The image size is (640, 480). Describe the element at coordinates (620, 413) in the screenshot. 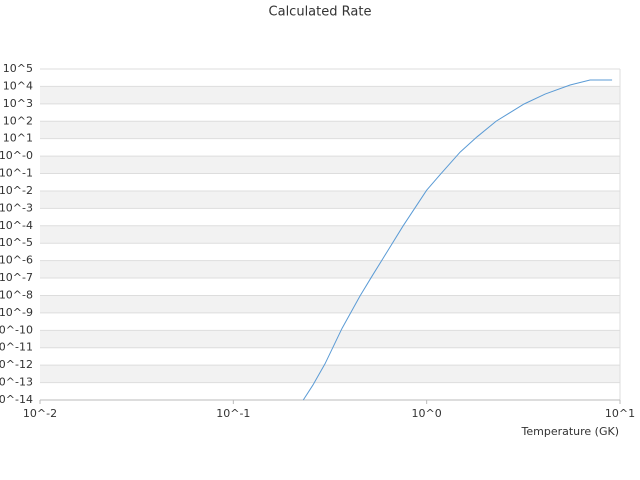

I see `x-tick-label: 10^1` at that location.